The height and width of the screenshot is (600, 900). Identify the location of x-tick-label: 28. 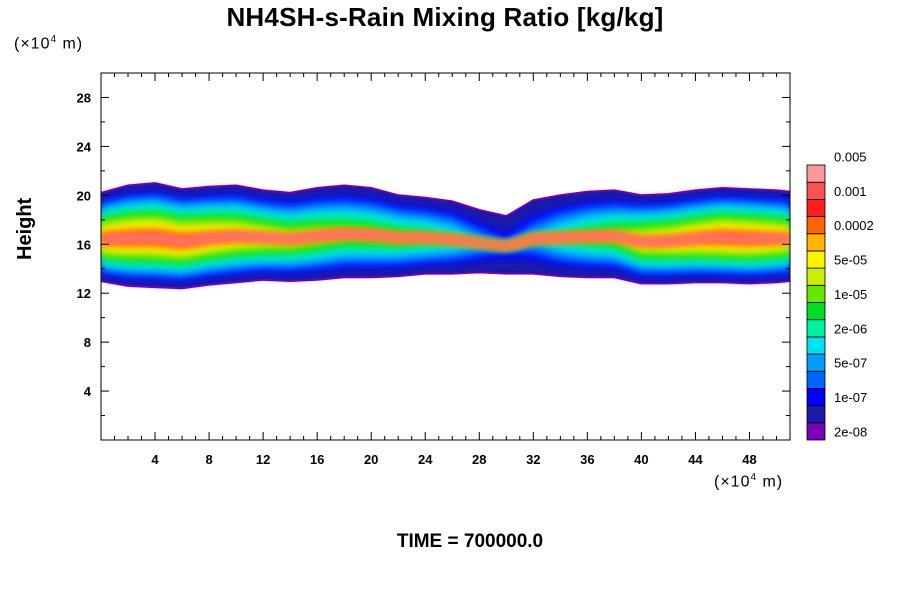
(479, 459).